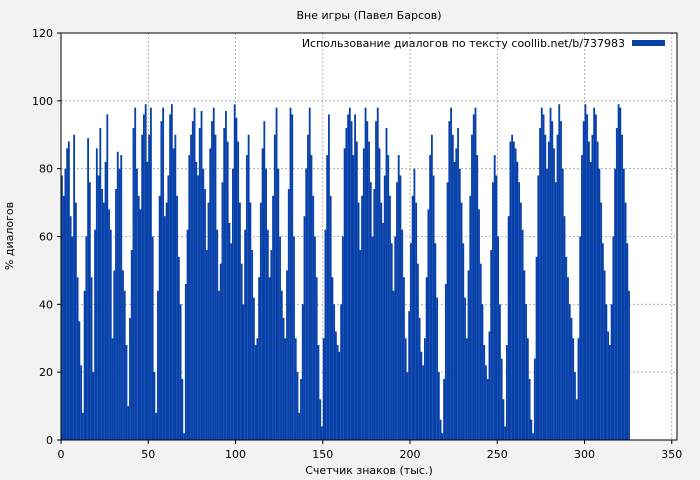 Image resolution: width=700 pixels, height=480 pixels. Describe the element at coordinates (369, 470) in the screenshot. I see `x-axis-label: Счетчик знаков (тыс.)` at that location.